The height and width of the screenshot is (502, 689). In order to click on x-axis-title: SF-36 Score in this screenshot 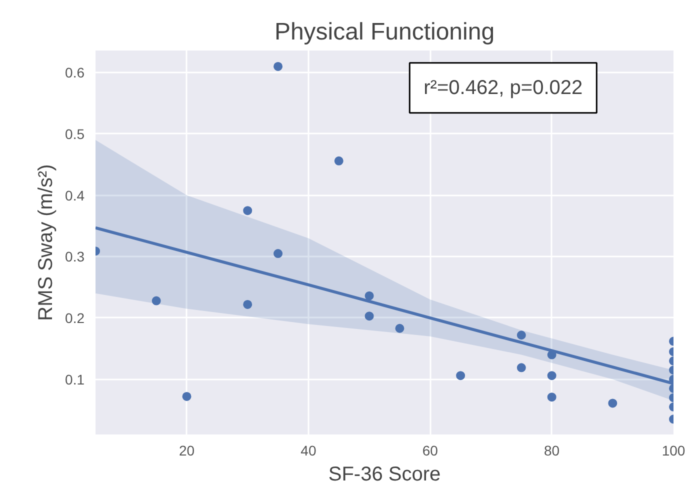, I will do `click(384, 475)`.